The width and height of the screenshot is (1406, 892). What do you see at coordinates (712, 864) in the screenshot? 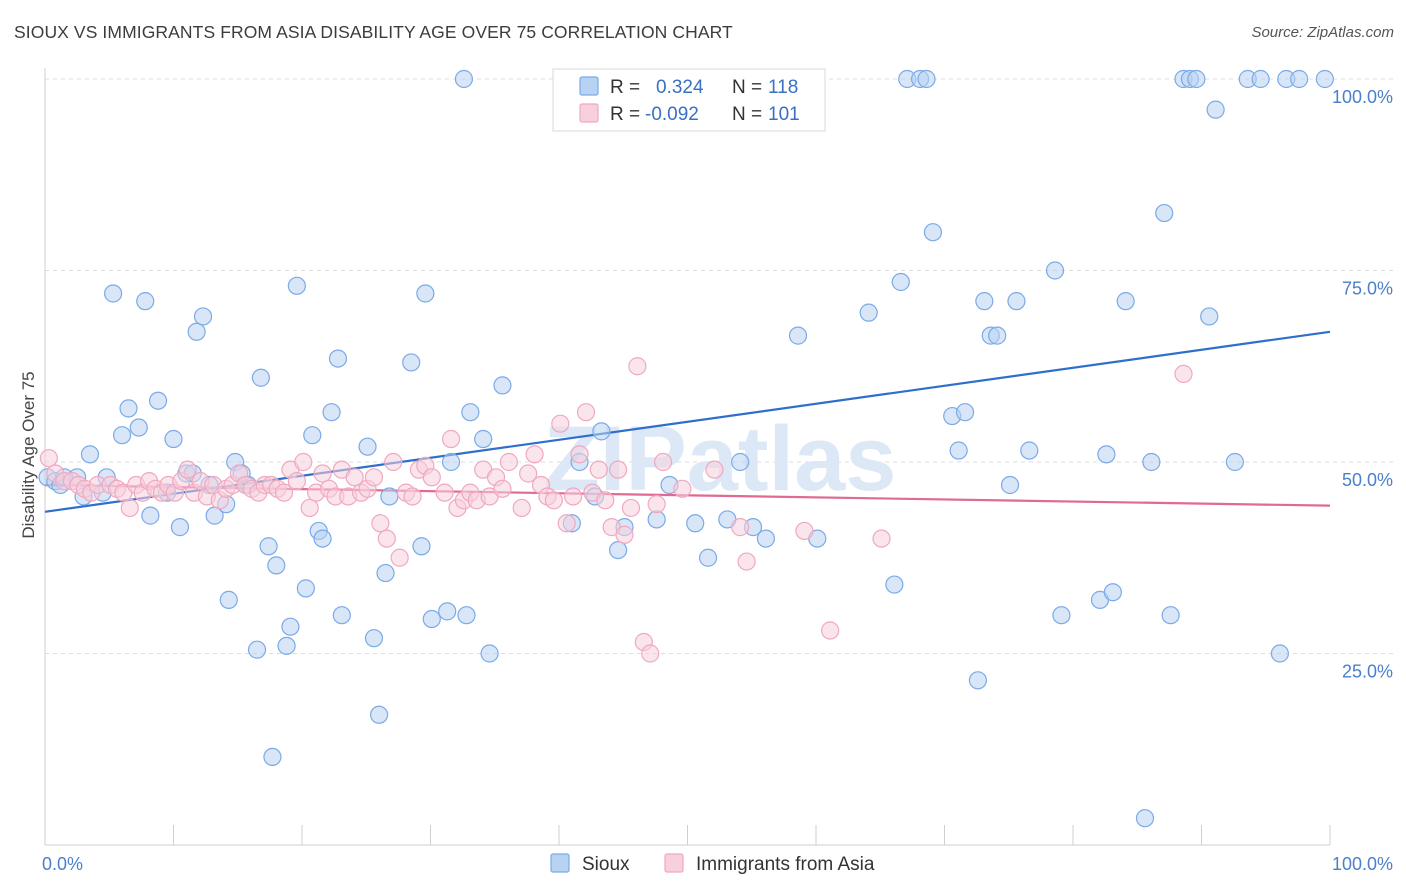
I see `bottom-legend: Sioux Immigrants from Asia` at bounding box center [712, 864].